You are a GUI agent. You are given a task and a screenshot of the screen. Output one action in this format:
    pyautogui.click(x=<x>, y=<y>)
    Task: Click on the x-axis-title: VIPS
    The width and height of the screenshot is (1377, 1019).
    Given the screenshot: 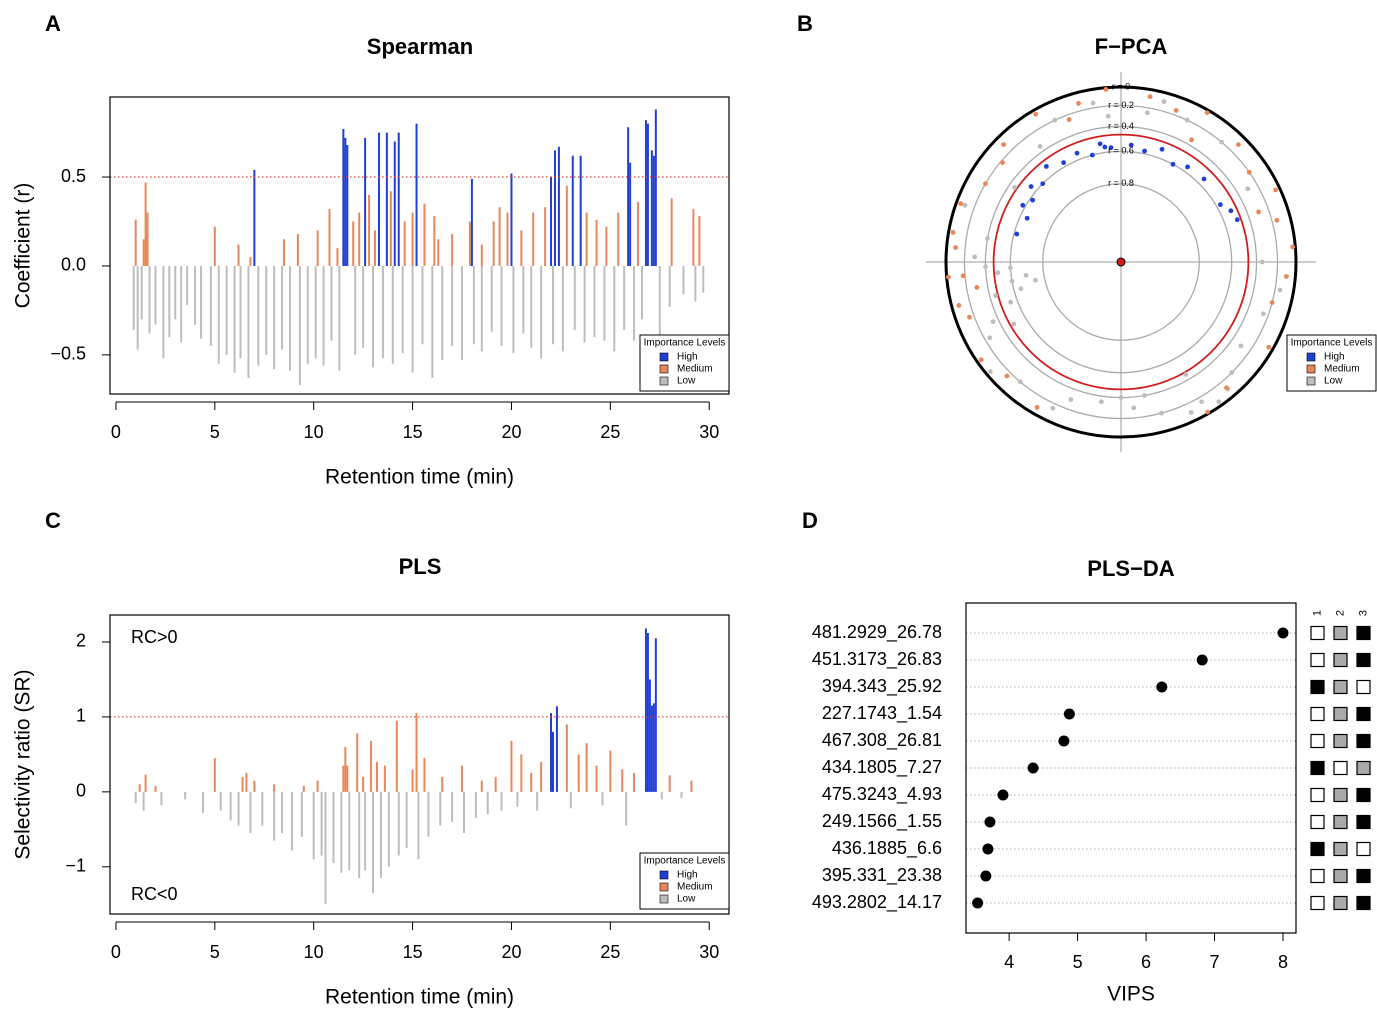 What is the action you would take?
    pyautogui.click(x=1131, y=994)
    